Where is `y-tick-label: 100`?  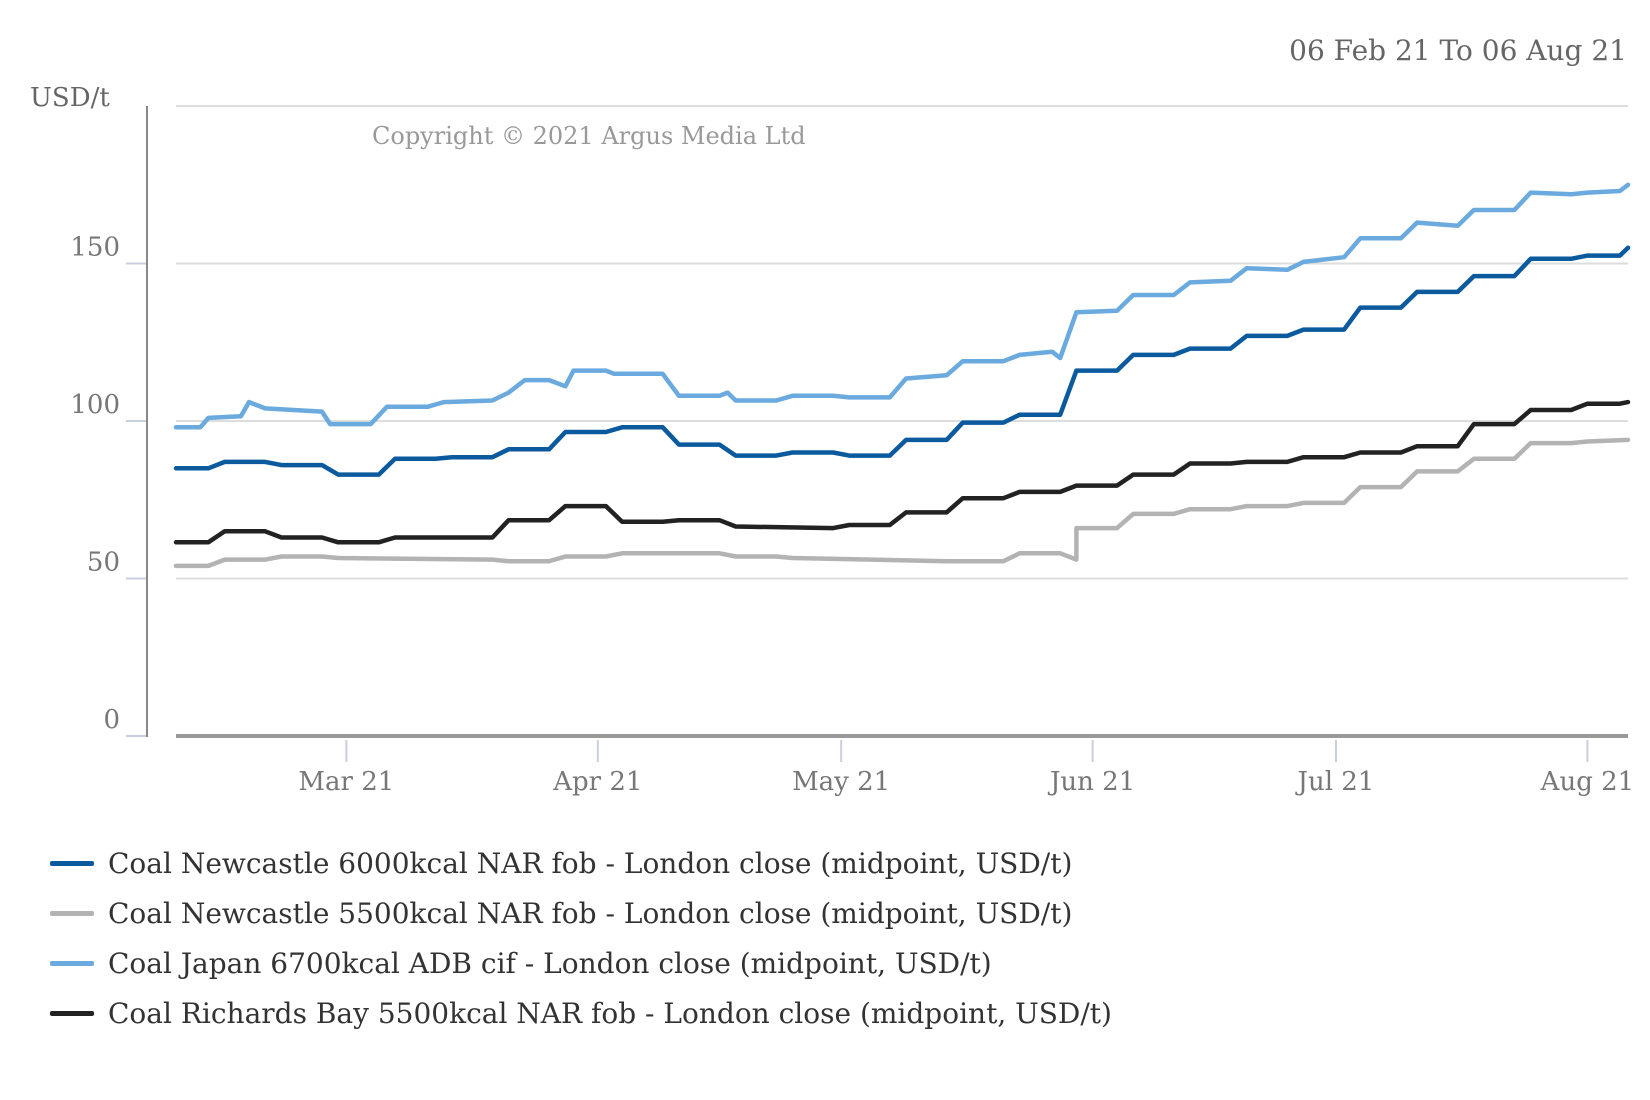
y-tick-label: 100 is located at coordinates (95, 405).